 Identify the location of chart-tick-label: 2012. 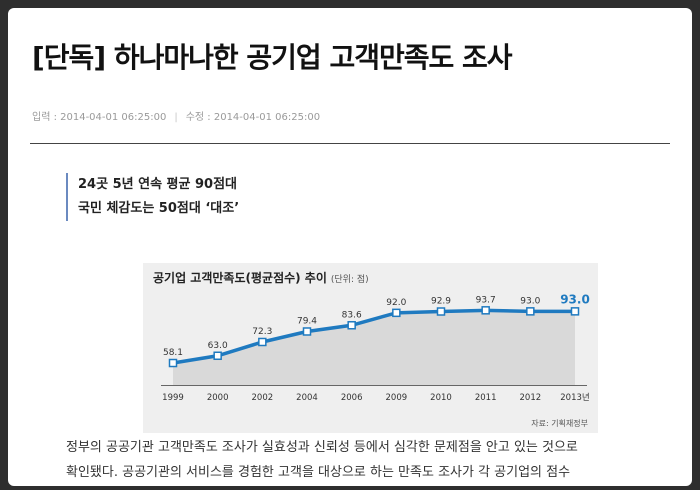
(531, 398).